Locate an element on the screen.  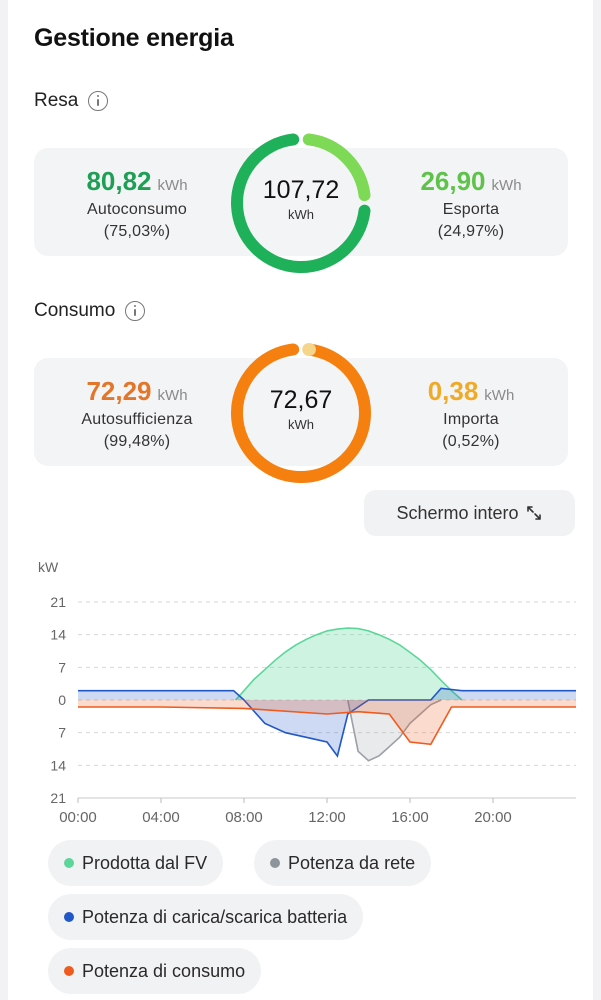
expand-icon is located at coordinates (533, 513).